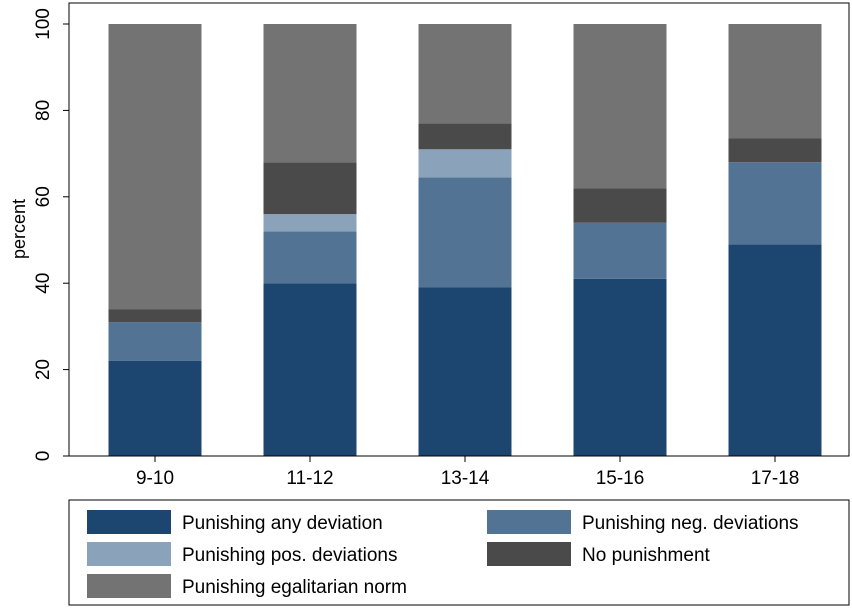  I want to click on legend-label: Punishing egalitarian norm, so click(294, 587).